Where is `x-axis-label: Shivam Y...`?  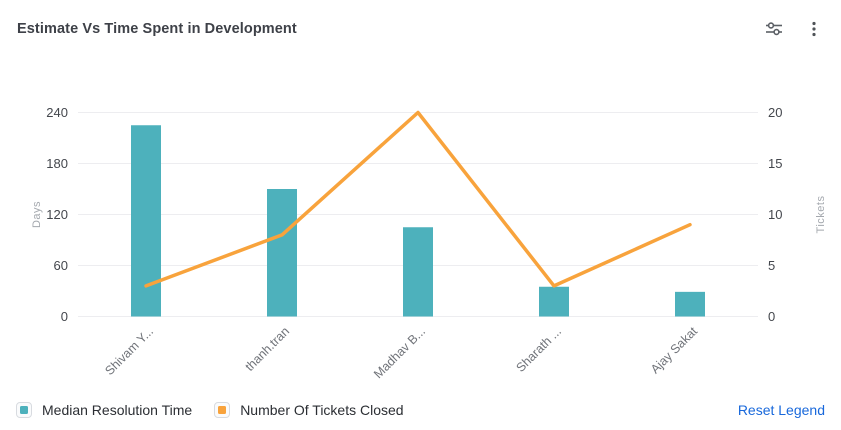 x-axis-label: Shivam Y... is located at coordinates (129, 351).